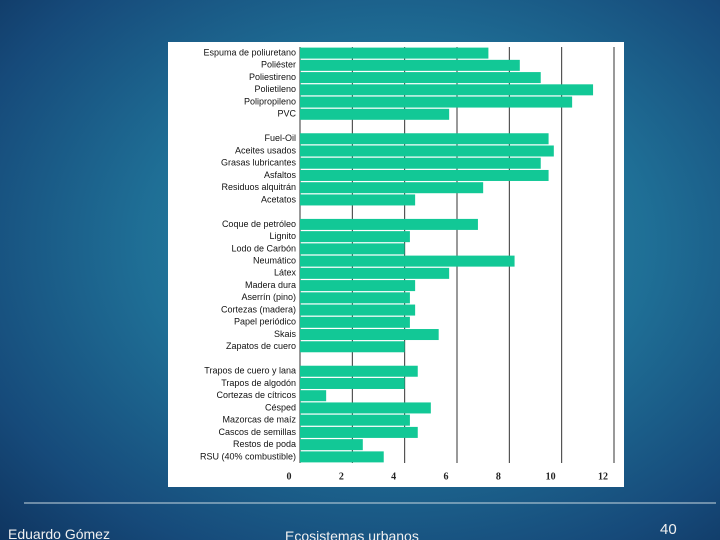 The width and height of the screenshot is (720, 540). I want to click on y-tick-label: Polietileno, so click(275, 89).